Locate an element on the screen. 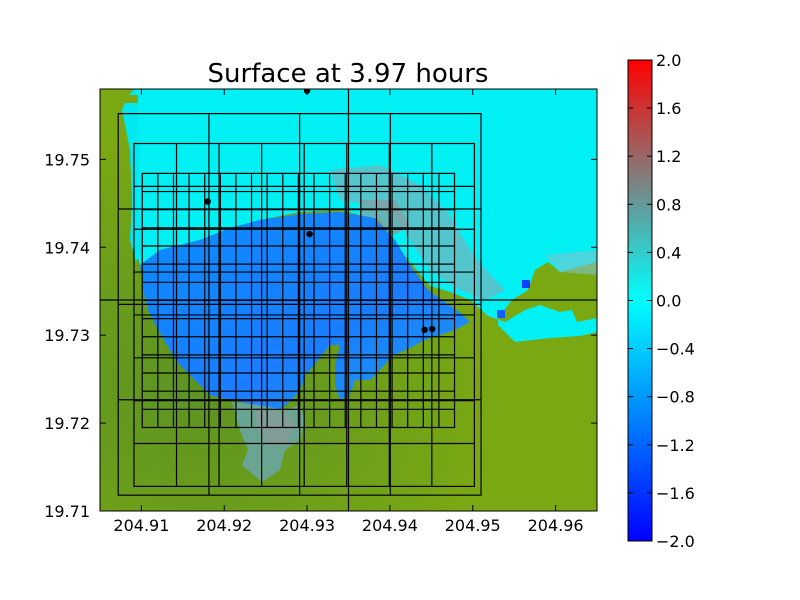  y-tick-label: 19.73 is located at coordinates (67, 335).